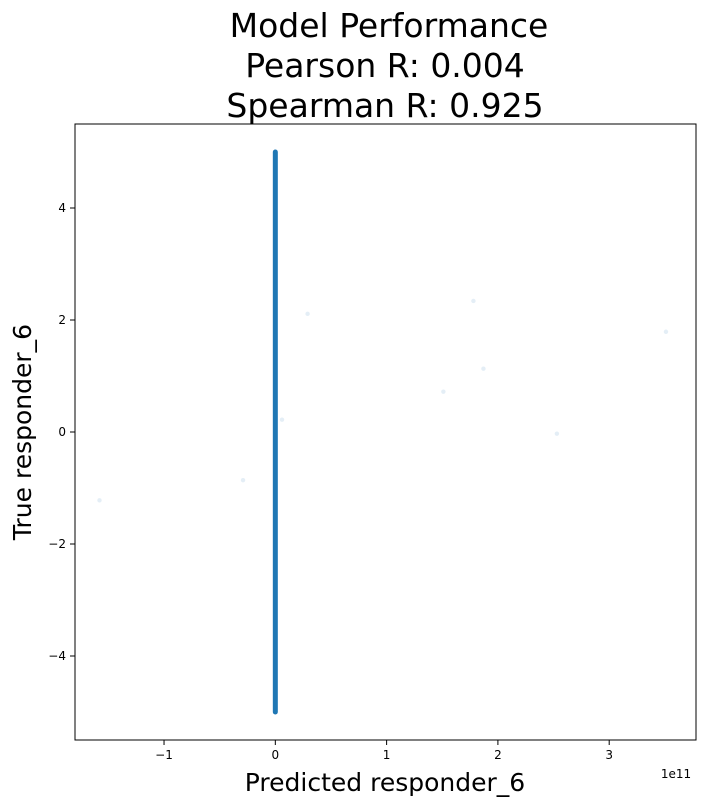 The width and height of the screenshot is (704, 808). What do you see at coordinates (676, 774) in the screenshot?
I see `x-axis-offset-label: 1e11` at bounding box center [676, 774].